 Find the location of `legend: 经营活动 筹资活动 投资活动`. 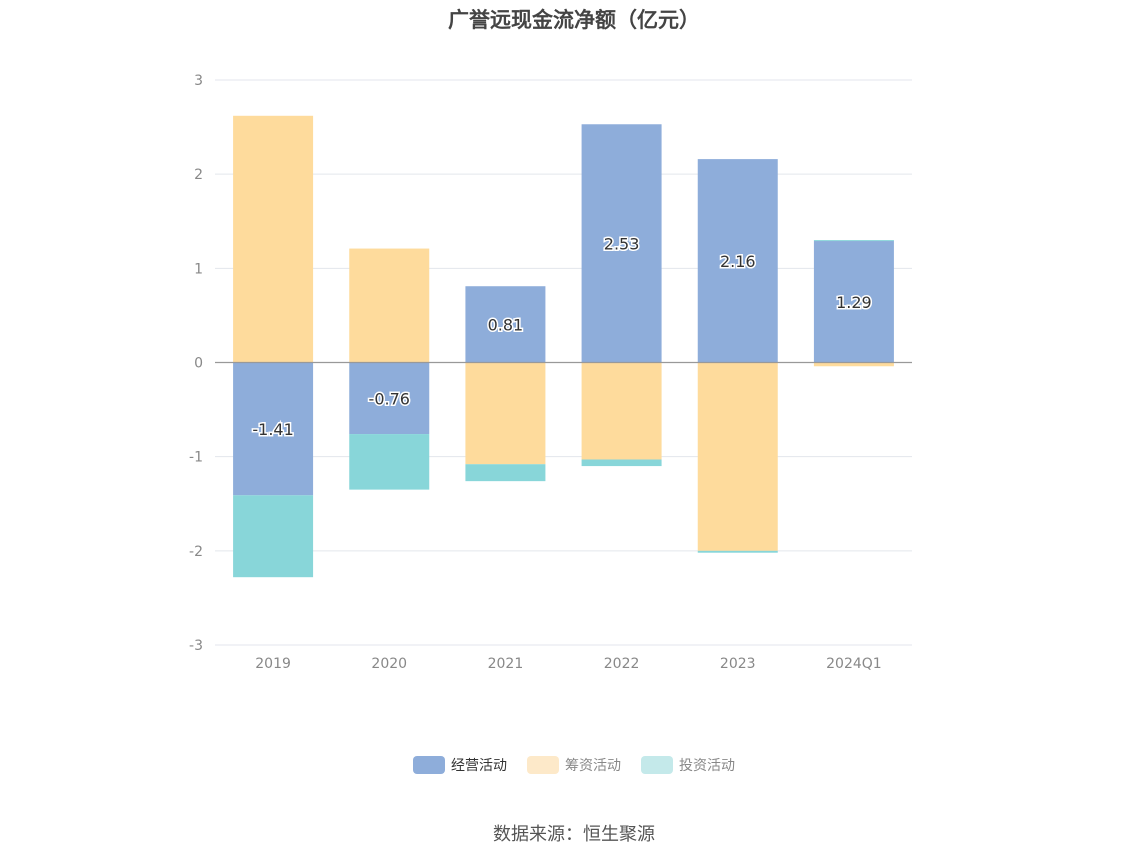

legend: 经营活动 筹资活动 投资活动 is located at coordinates (574, 765).